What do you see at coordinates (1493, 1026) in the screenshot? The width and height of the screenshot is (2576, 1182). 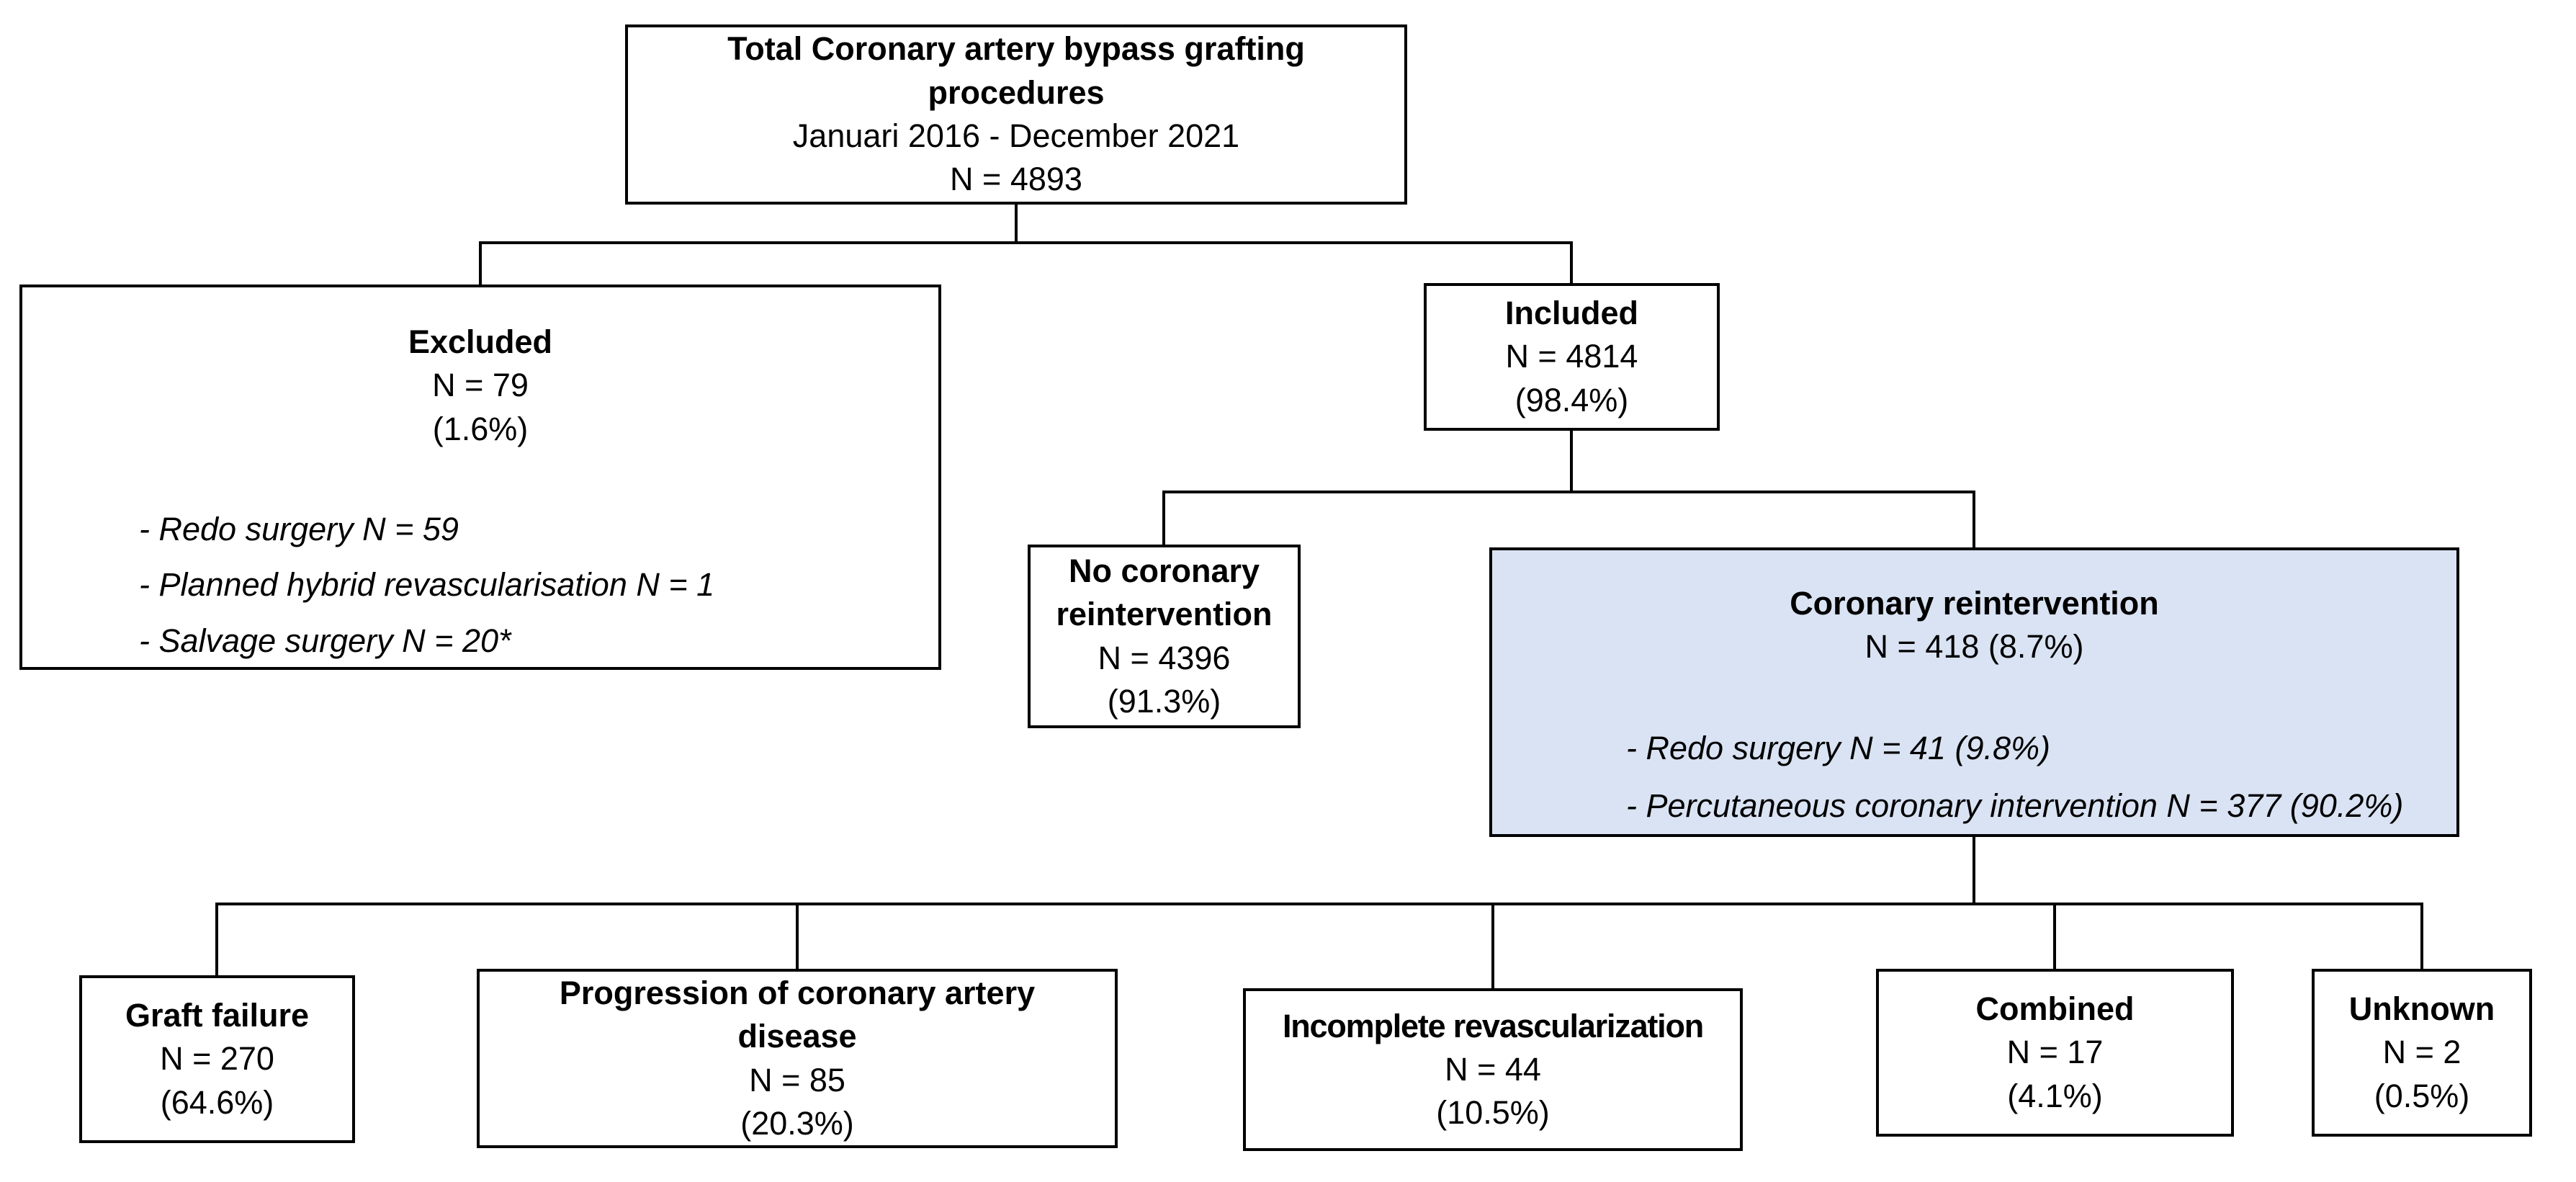 I see `node-incomplete-title: Incomplete revascularization` at bounding box center [1493, 1026].